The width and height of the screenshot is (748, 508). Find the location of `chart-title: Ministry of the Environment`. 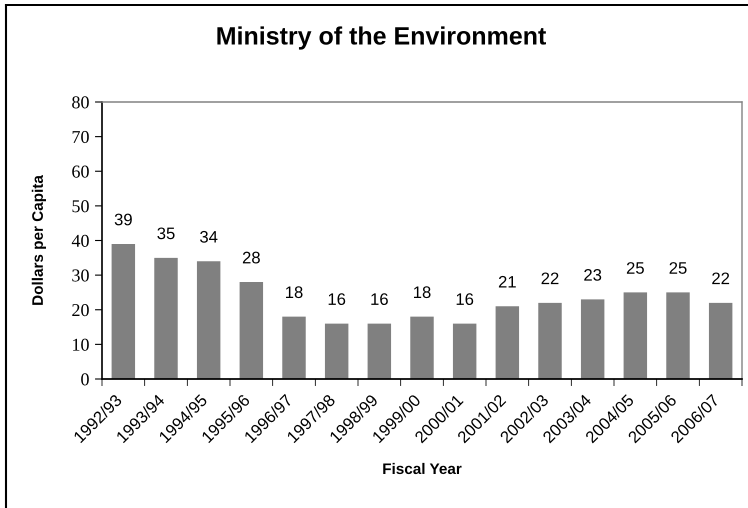

chart-title: Ministry of the Environment is located at coordinates (381, 38).